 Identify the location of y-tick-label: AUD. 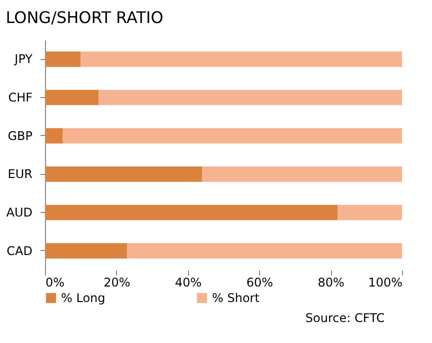
(19, 213).